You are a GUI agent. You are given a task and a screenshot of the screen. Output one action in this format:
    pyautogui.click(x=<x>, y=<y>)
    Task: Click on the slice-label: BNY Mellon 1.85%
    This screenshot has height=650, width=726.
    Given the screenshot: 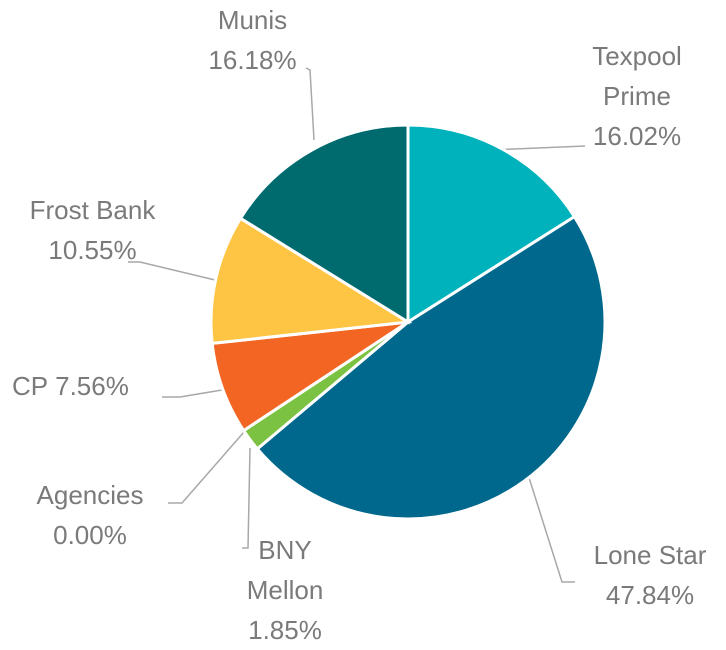 What is the action you would take?
    pyautogui.click(x=285, y=590)
    